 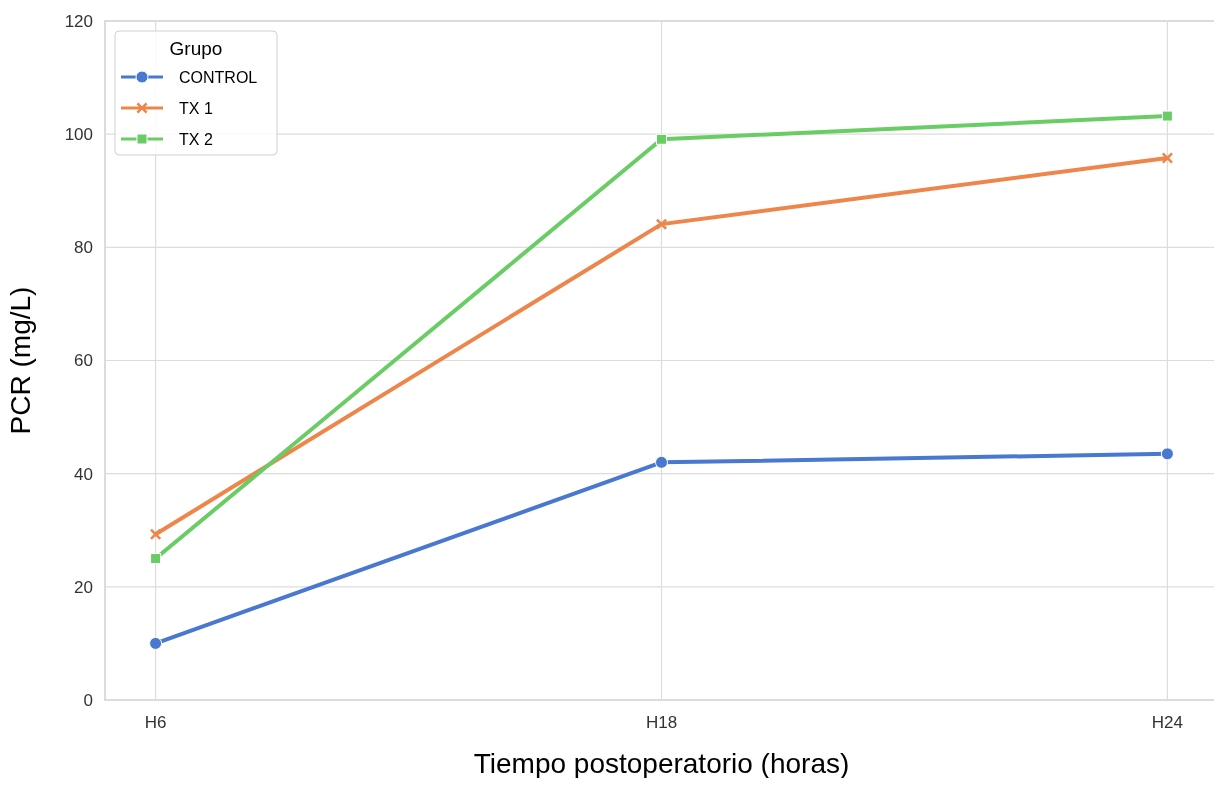 I want to click on legend-title: Grupo, so click(x=196, y=48).